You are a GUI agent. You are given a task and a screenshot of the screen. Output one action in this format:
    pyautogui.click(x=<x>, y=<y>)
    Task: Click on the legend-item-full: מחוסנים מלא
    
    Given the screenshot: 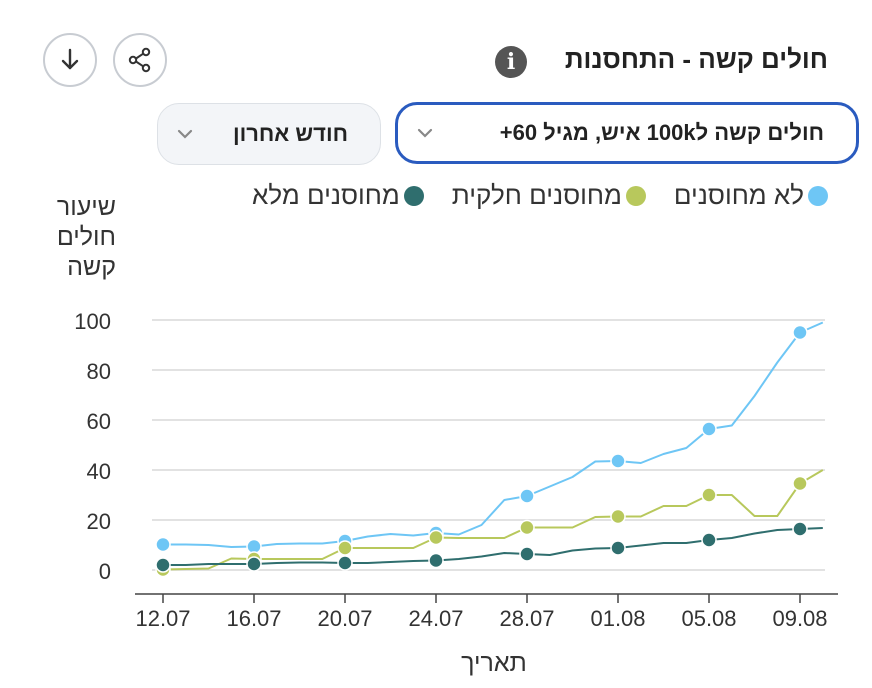 What is the action you would take?
    pyautogui.click(x=338, y=195)
    